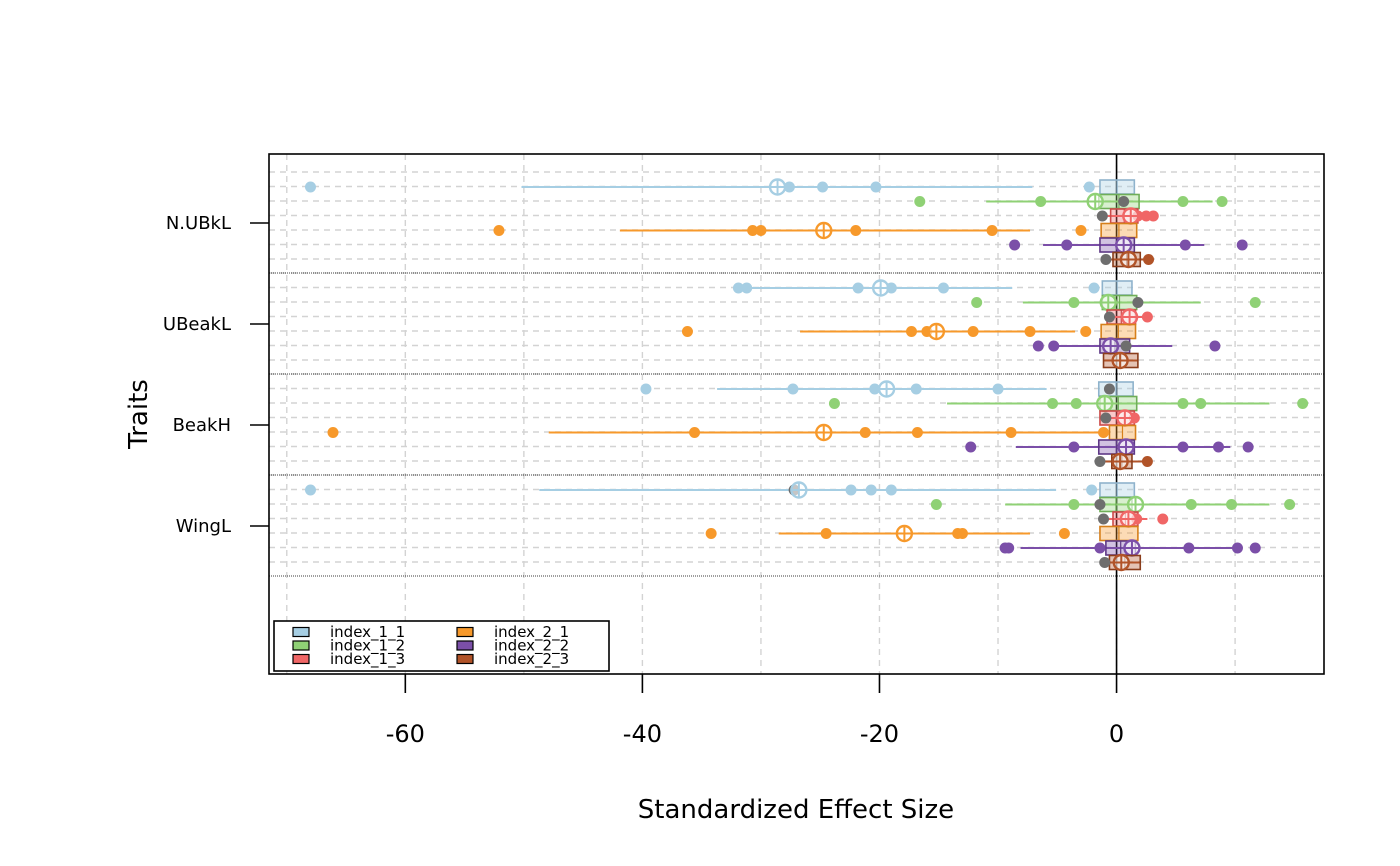 The width and height of the screenshot is (1400, 866). Describe the element at coordinates (879, 734) in the screenshot. I see `x-tick-label: -20` at that location.